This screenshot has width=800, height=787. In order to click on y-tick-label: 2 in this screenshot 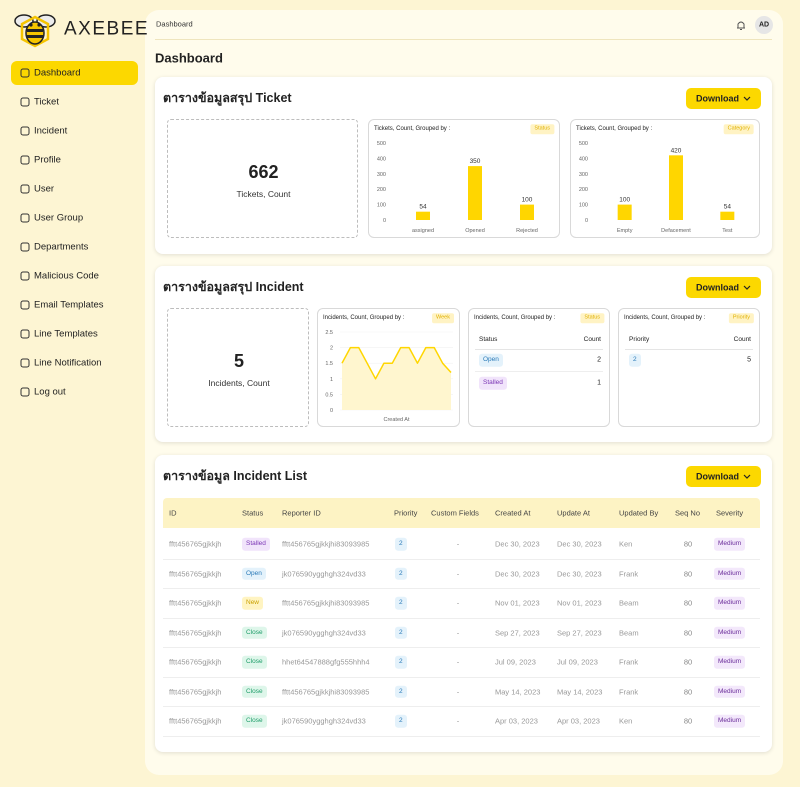, I will do `click(331, 349)`.